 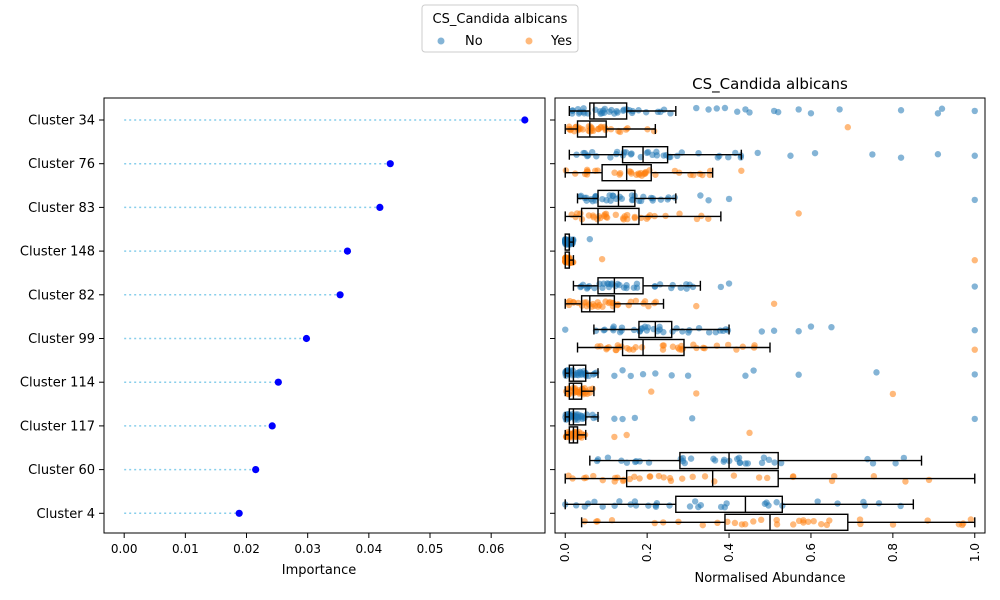 I want to click on x-tick-label: 0.8, so click(x=893, y=552).